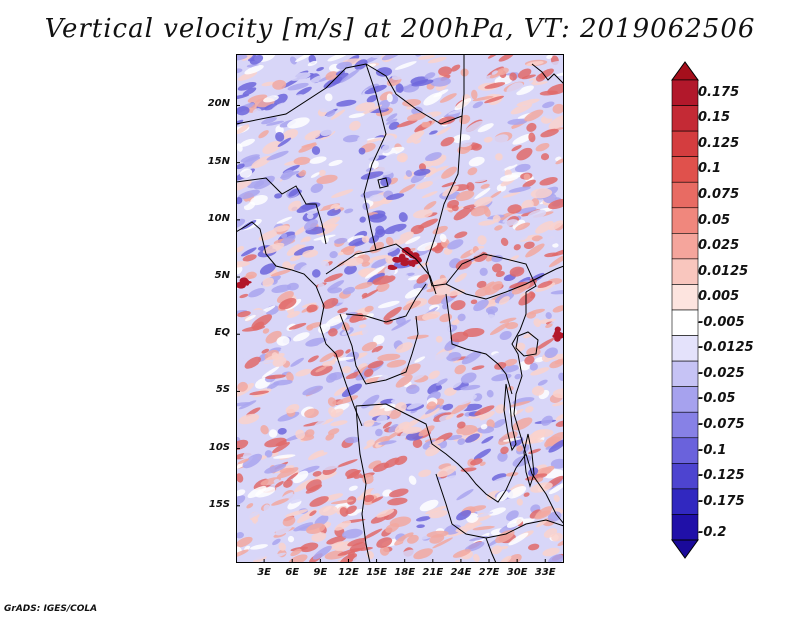  What do you see at coordinates (527, 344) in the screenshot?
I see `lake-victoria` at bounding box center [527, 344].